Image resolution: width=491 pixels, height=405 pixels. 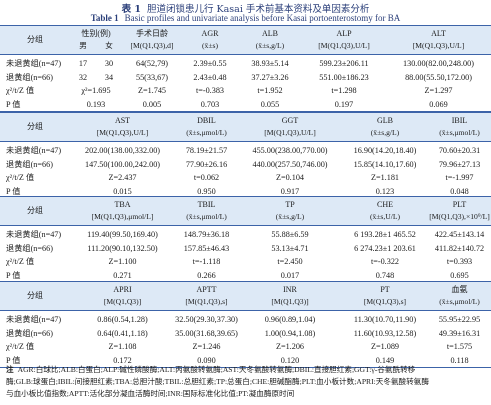 I want to click on table-cell: 455.00(238.00,770.00), so click(x=290, y=150).